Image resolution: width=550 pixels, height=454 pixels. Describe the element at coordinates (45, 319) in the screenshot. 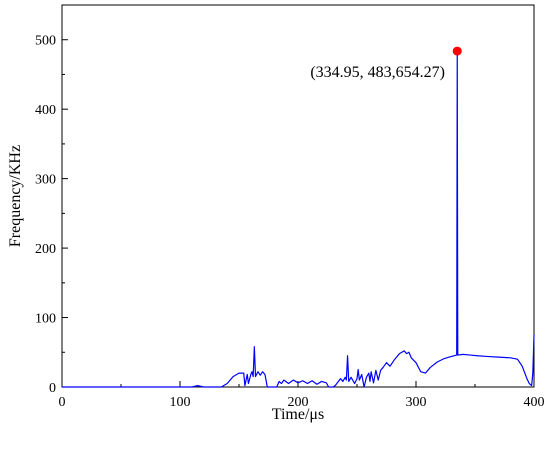

I see `y-tick-label: 100` at that location.